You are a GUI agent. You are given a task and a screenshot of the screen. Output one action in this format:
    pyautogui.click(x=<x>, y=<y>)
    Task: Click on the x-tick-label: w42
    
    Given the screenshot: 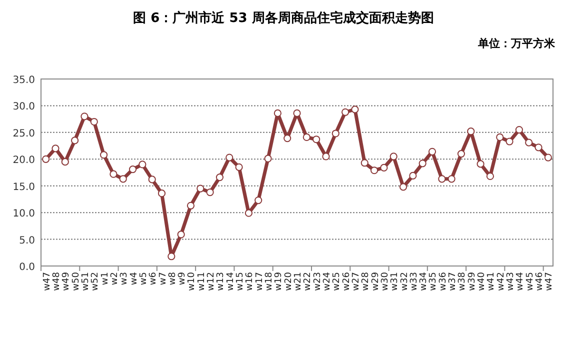 What is the action you would take?
    pyautogui.click(x=501, y=281)
    